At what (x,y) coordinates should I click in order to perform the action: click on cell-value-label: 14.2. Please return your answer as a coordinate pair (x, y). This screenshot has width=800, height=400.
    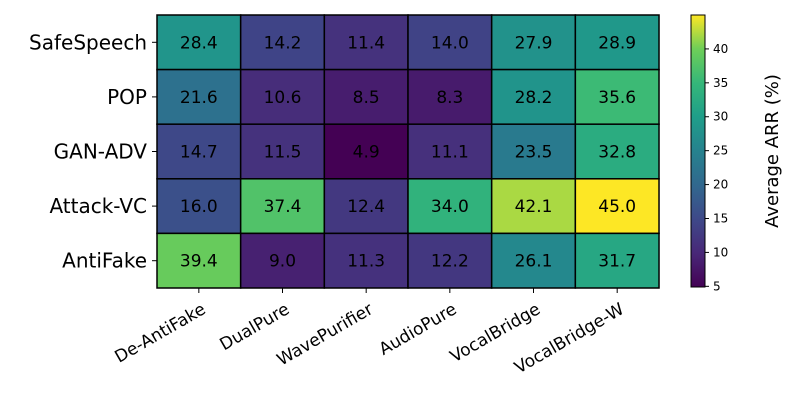
    Looking at the image, I should click on (283, 43).